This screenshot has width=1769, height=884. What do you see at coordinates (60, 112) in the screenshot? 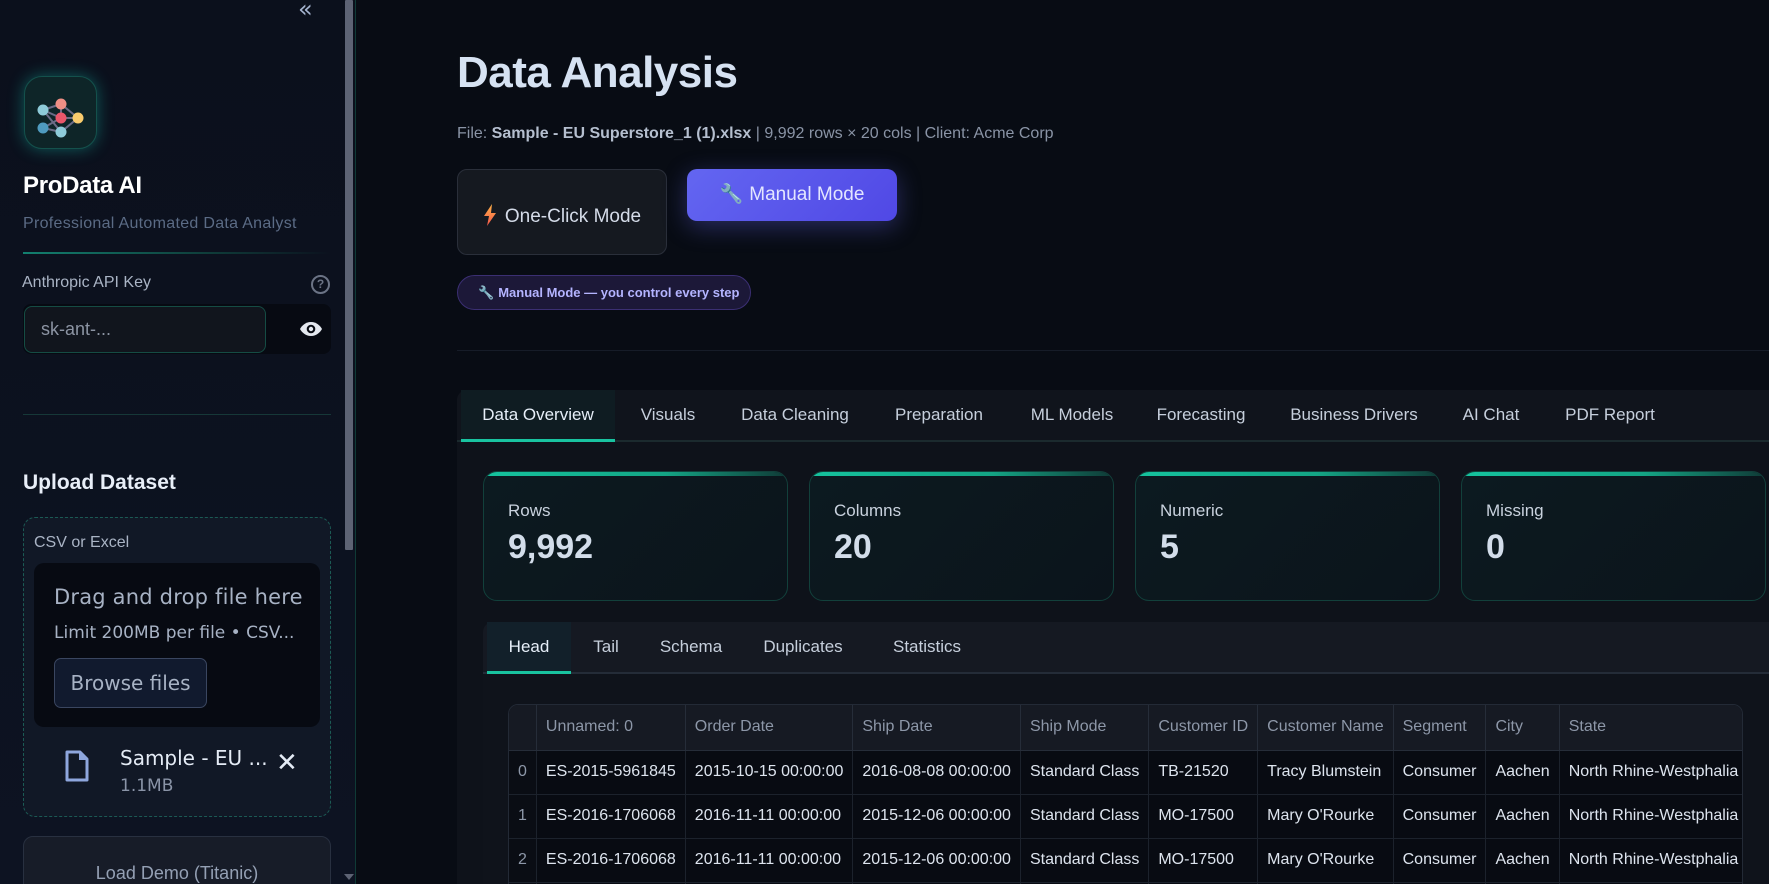
I see `app-logo-icon` at bounding box center [60, 112].